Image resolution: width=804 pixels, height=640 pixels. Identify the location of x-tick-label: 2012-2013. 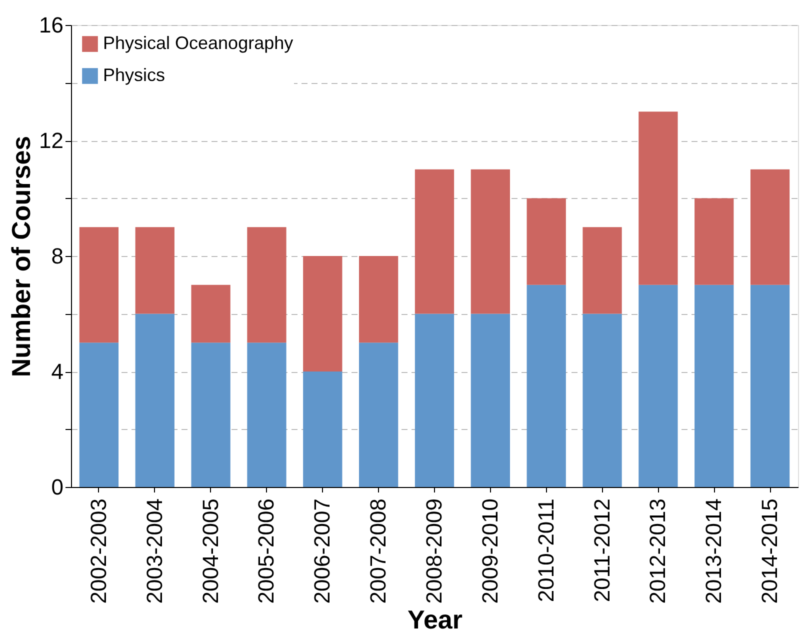
(657, 551).